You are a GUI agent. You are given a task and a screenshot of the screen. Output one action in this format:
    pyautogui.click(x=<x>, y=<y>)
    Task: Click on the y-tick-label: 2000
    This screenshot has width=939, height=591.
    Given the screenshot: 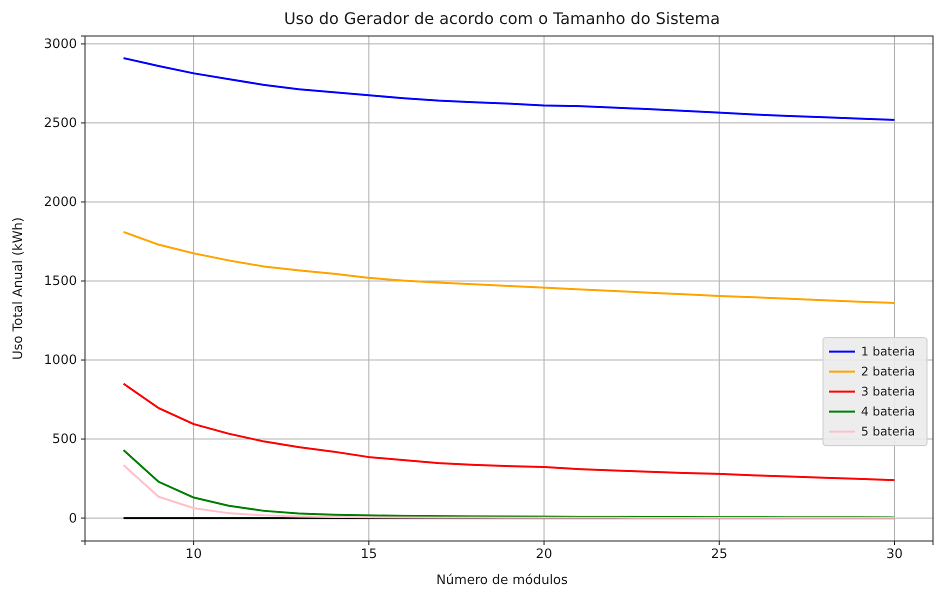 What is the action you would take?
    pyautogui.click(x=60, y=202)
    